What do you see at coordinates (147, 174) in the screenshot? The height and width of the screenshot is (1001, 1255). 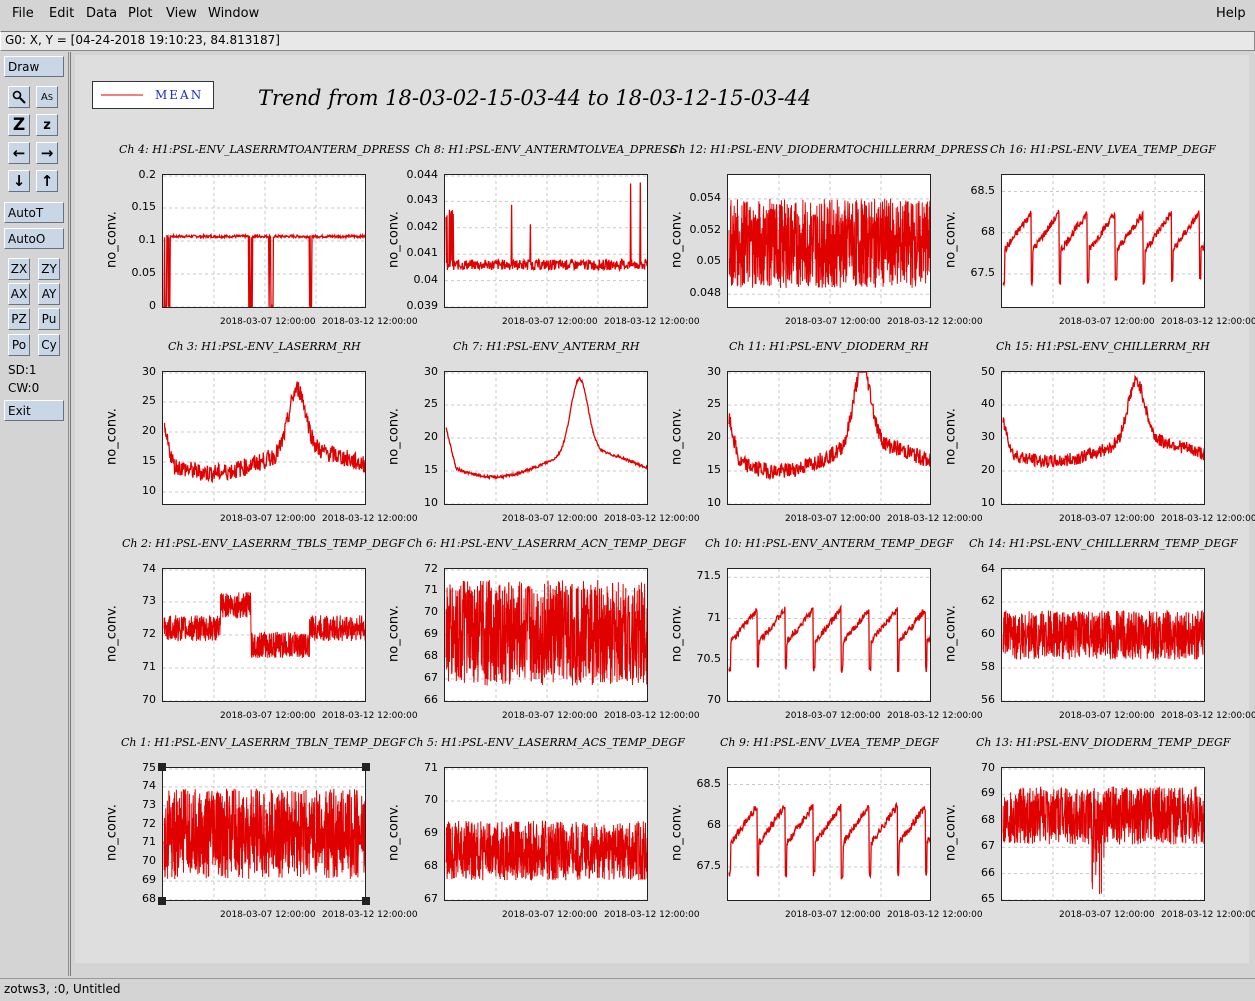 I see `y-tick-label: 0.2` at bounding box center [147, 174].